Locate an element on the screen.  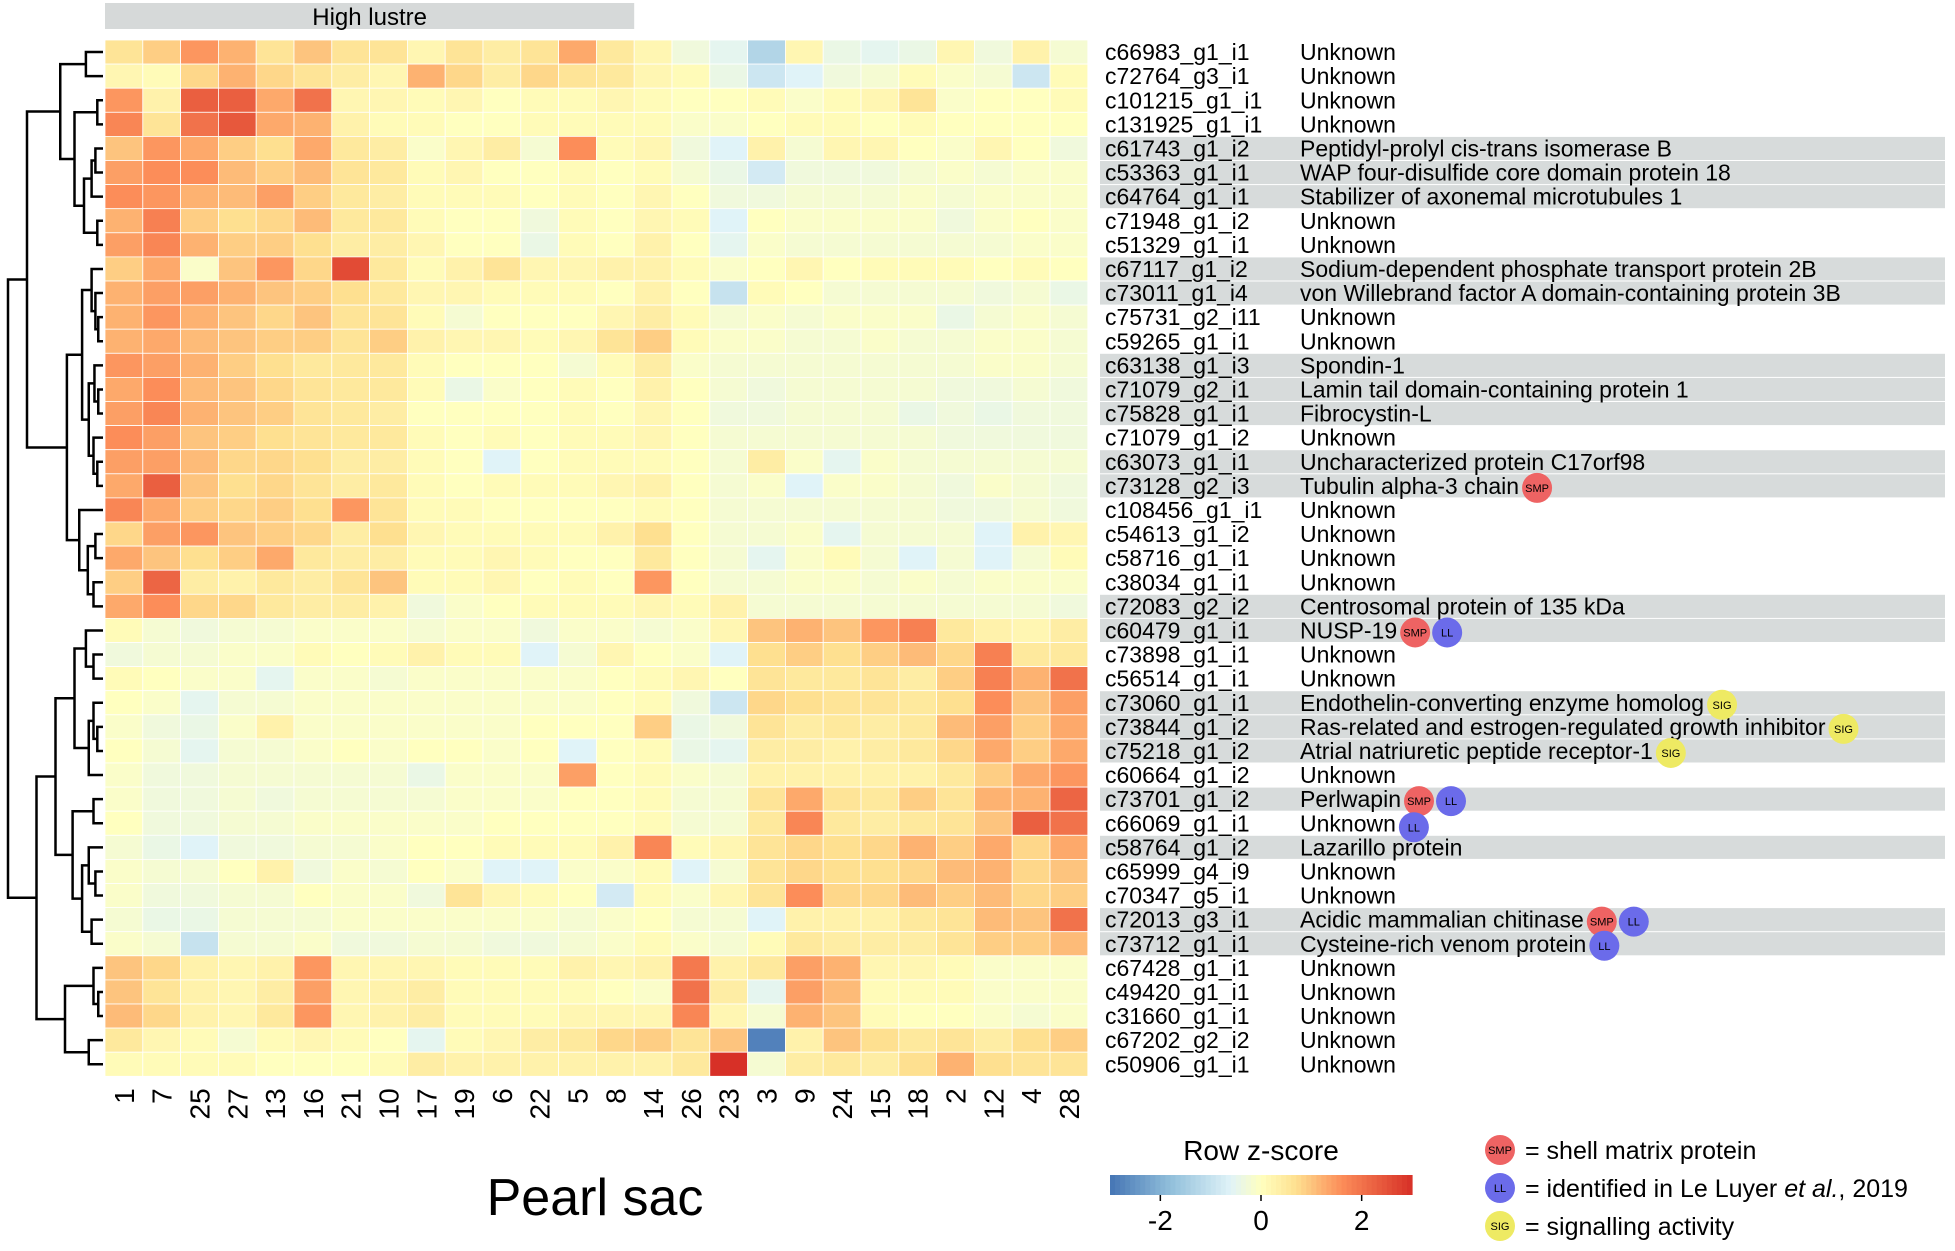
dendrogram-branch is located at coordinates (98, 883).